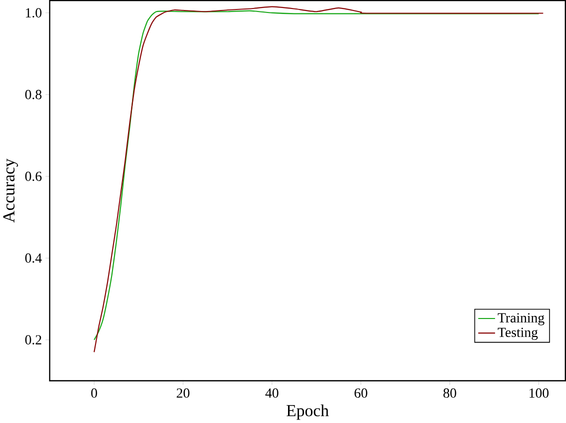  What do you see at coordinates (33, 177) in the screenshot?
I see `y-tick-label: 0.6` at bounding box center [33, 177].